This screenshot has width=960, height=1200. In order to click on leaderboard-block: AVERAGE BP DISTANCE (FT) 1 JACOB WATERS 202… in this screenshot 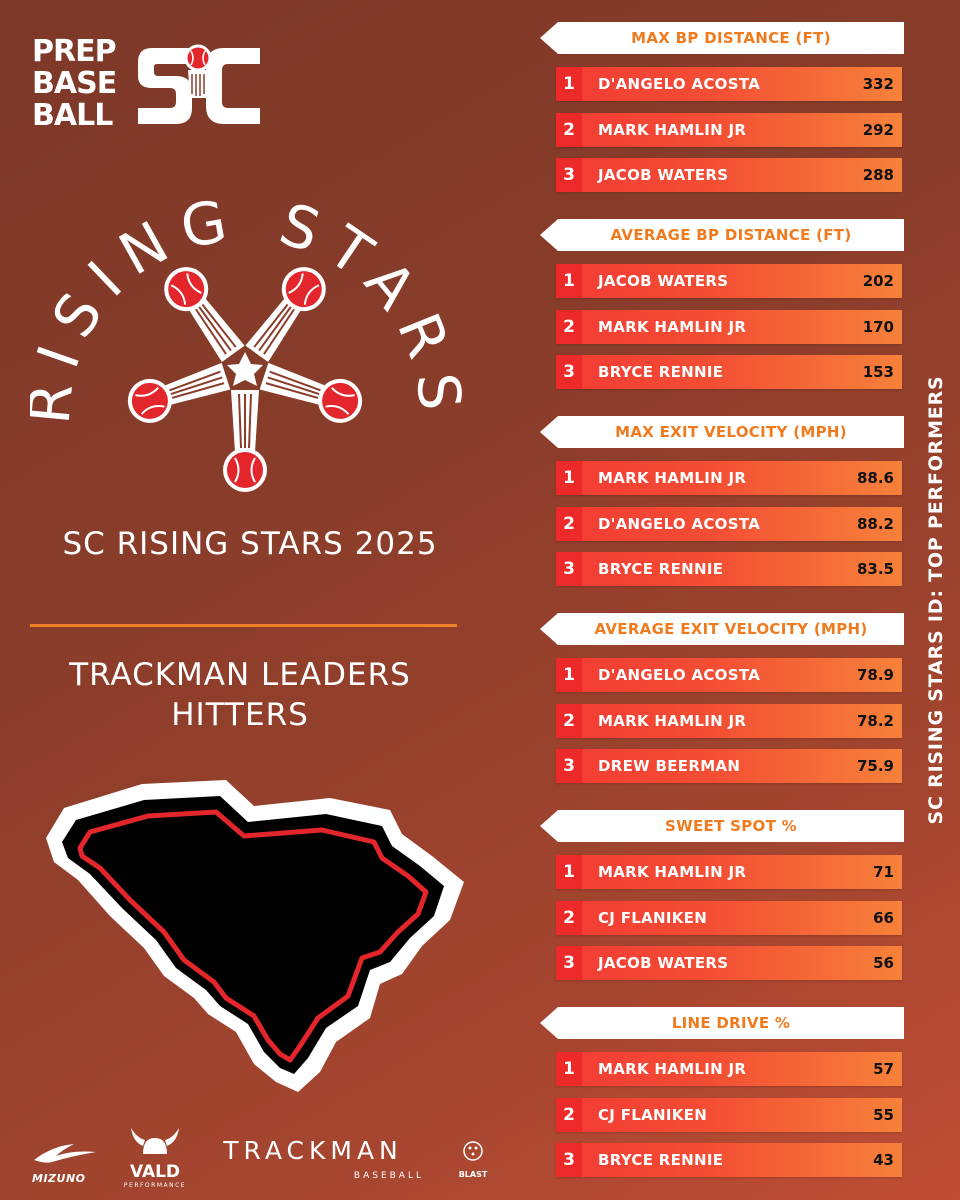, I will do `click(722, 310)`.